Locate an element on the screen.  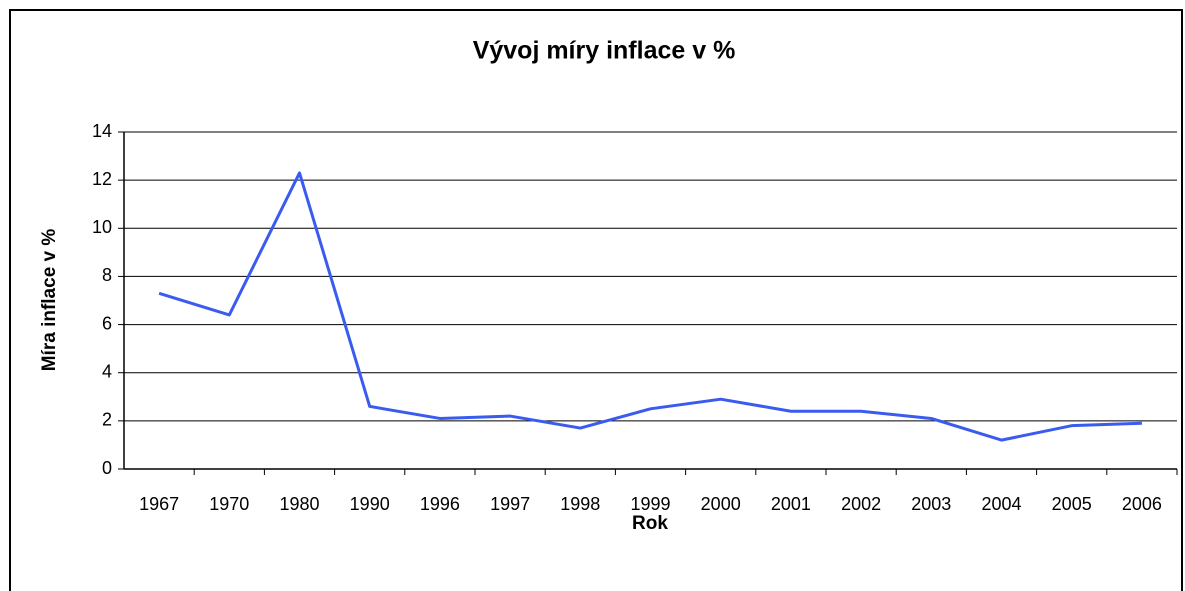
y-tick-label: 4 is located at coordinates (107, 371).